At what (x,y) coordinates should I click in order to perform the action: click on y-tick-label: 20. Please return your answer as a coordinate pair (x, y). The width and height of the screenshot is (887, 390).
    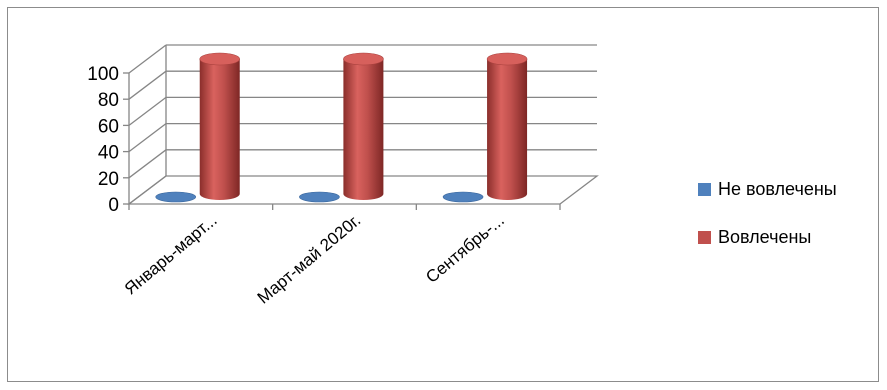
    Looking at the image, I should click on (108, 179).